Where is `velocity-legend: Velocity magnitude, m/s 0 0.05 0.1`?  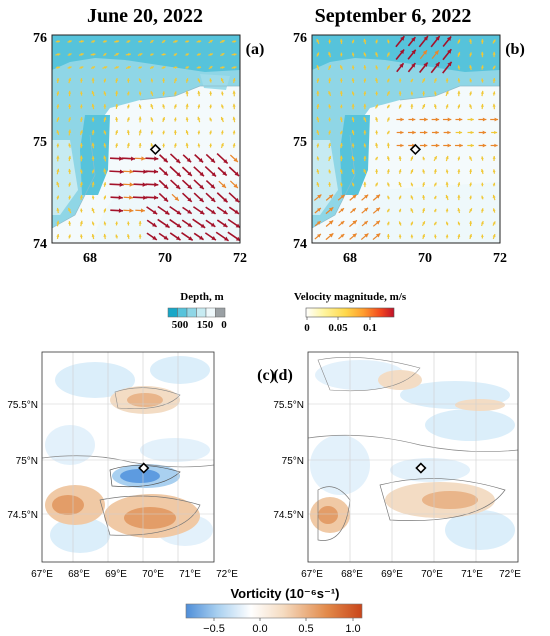
velocity-legend: Velocity magnitude, m/s 0 0.05 0.1 is located at coordinates (350, 312).